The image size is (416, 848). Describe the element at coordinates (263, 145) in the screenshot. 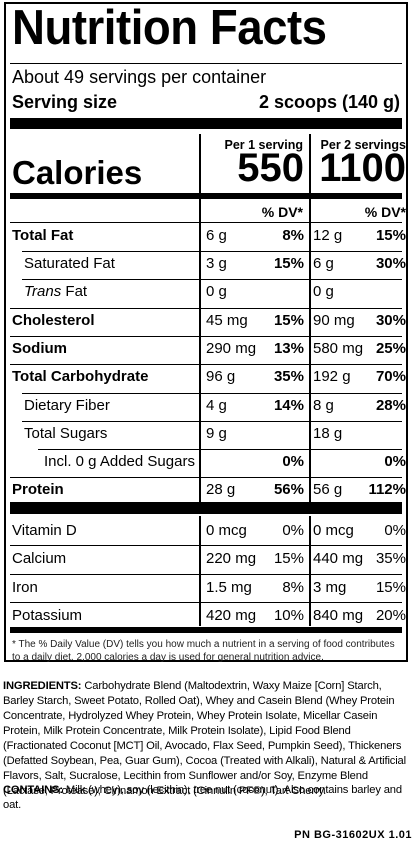

I see `col1-header: Per 1 serving` at that location.